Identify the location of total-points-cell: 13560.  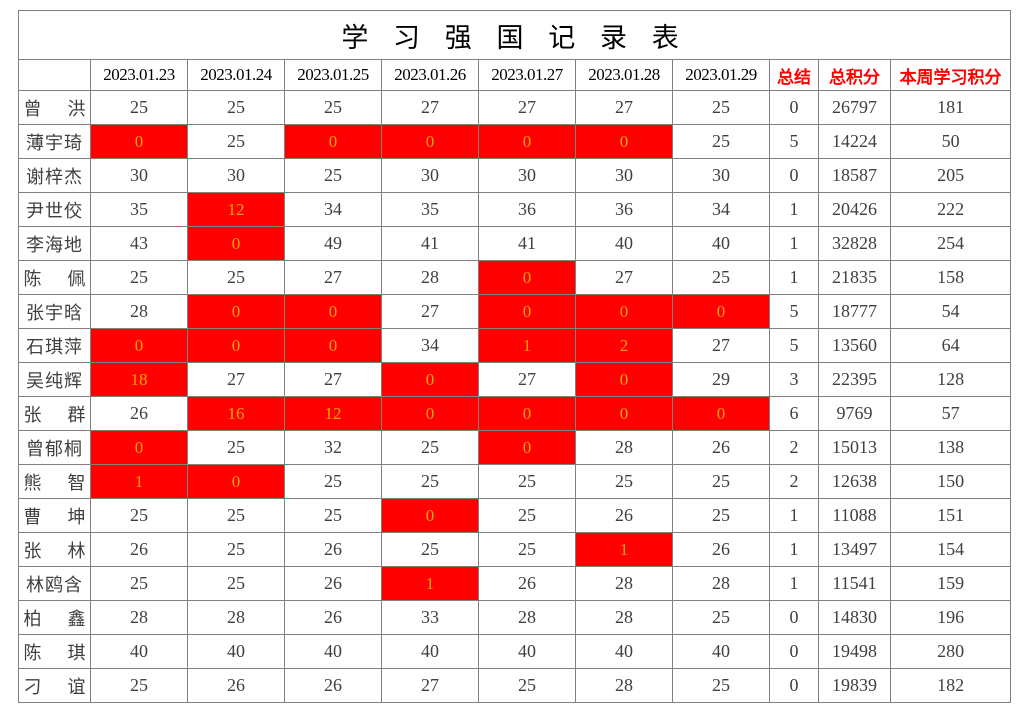
(854, 345).